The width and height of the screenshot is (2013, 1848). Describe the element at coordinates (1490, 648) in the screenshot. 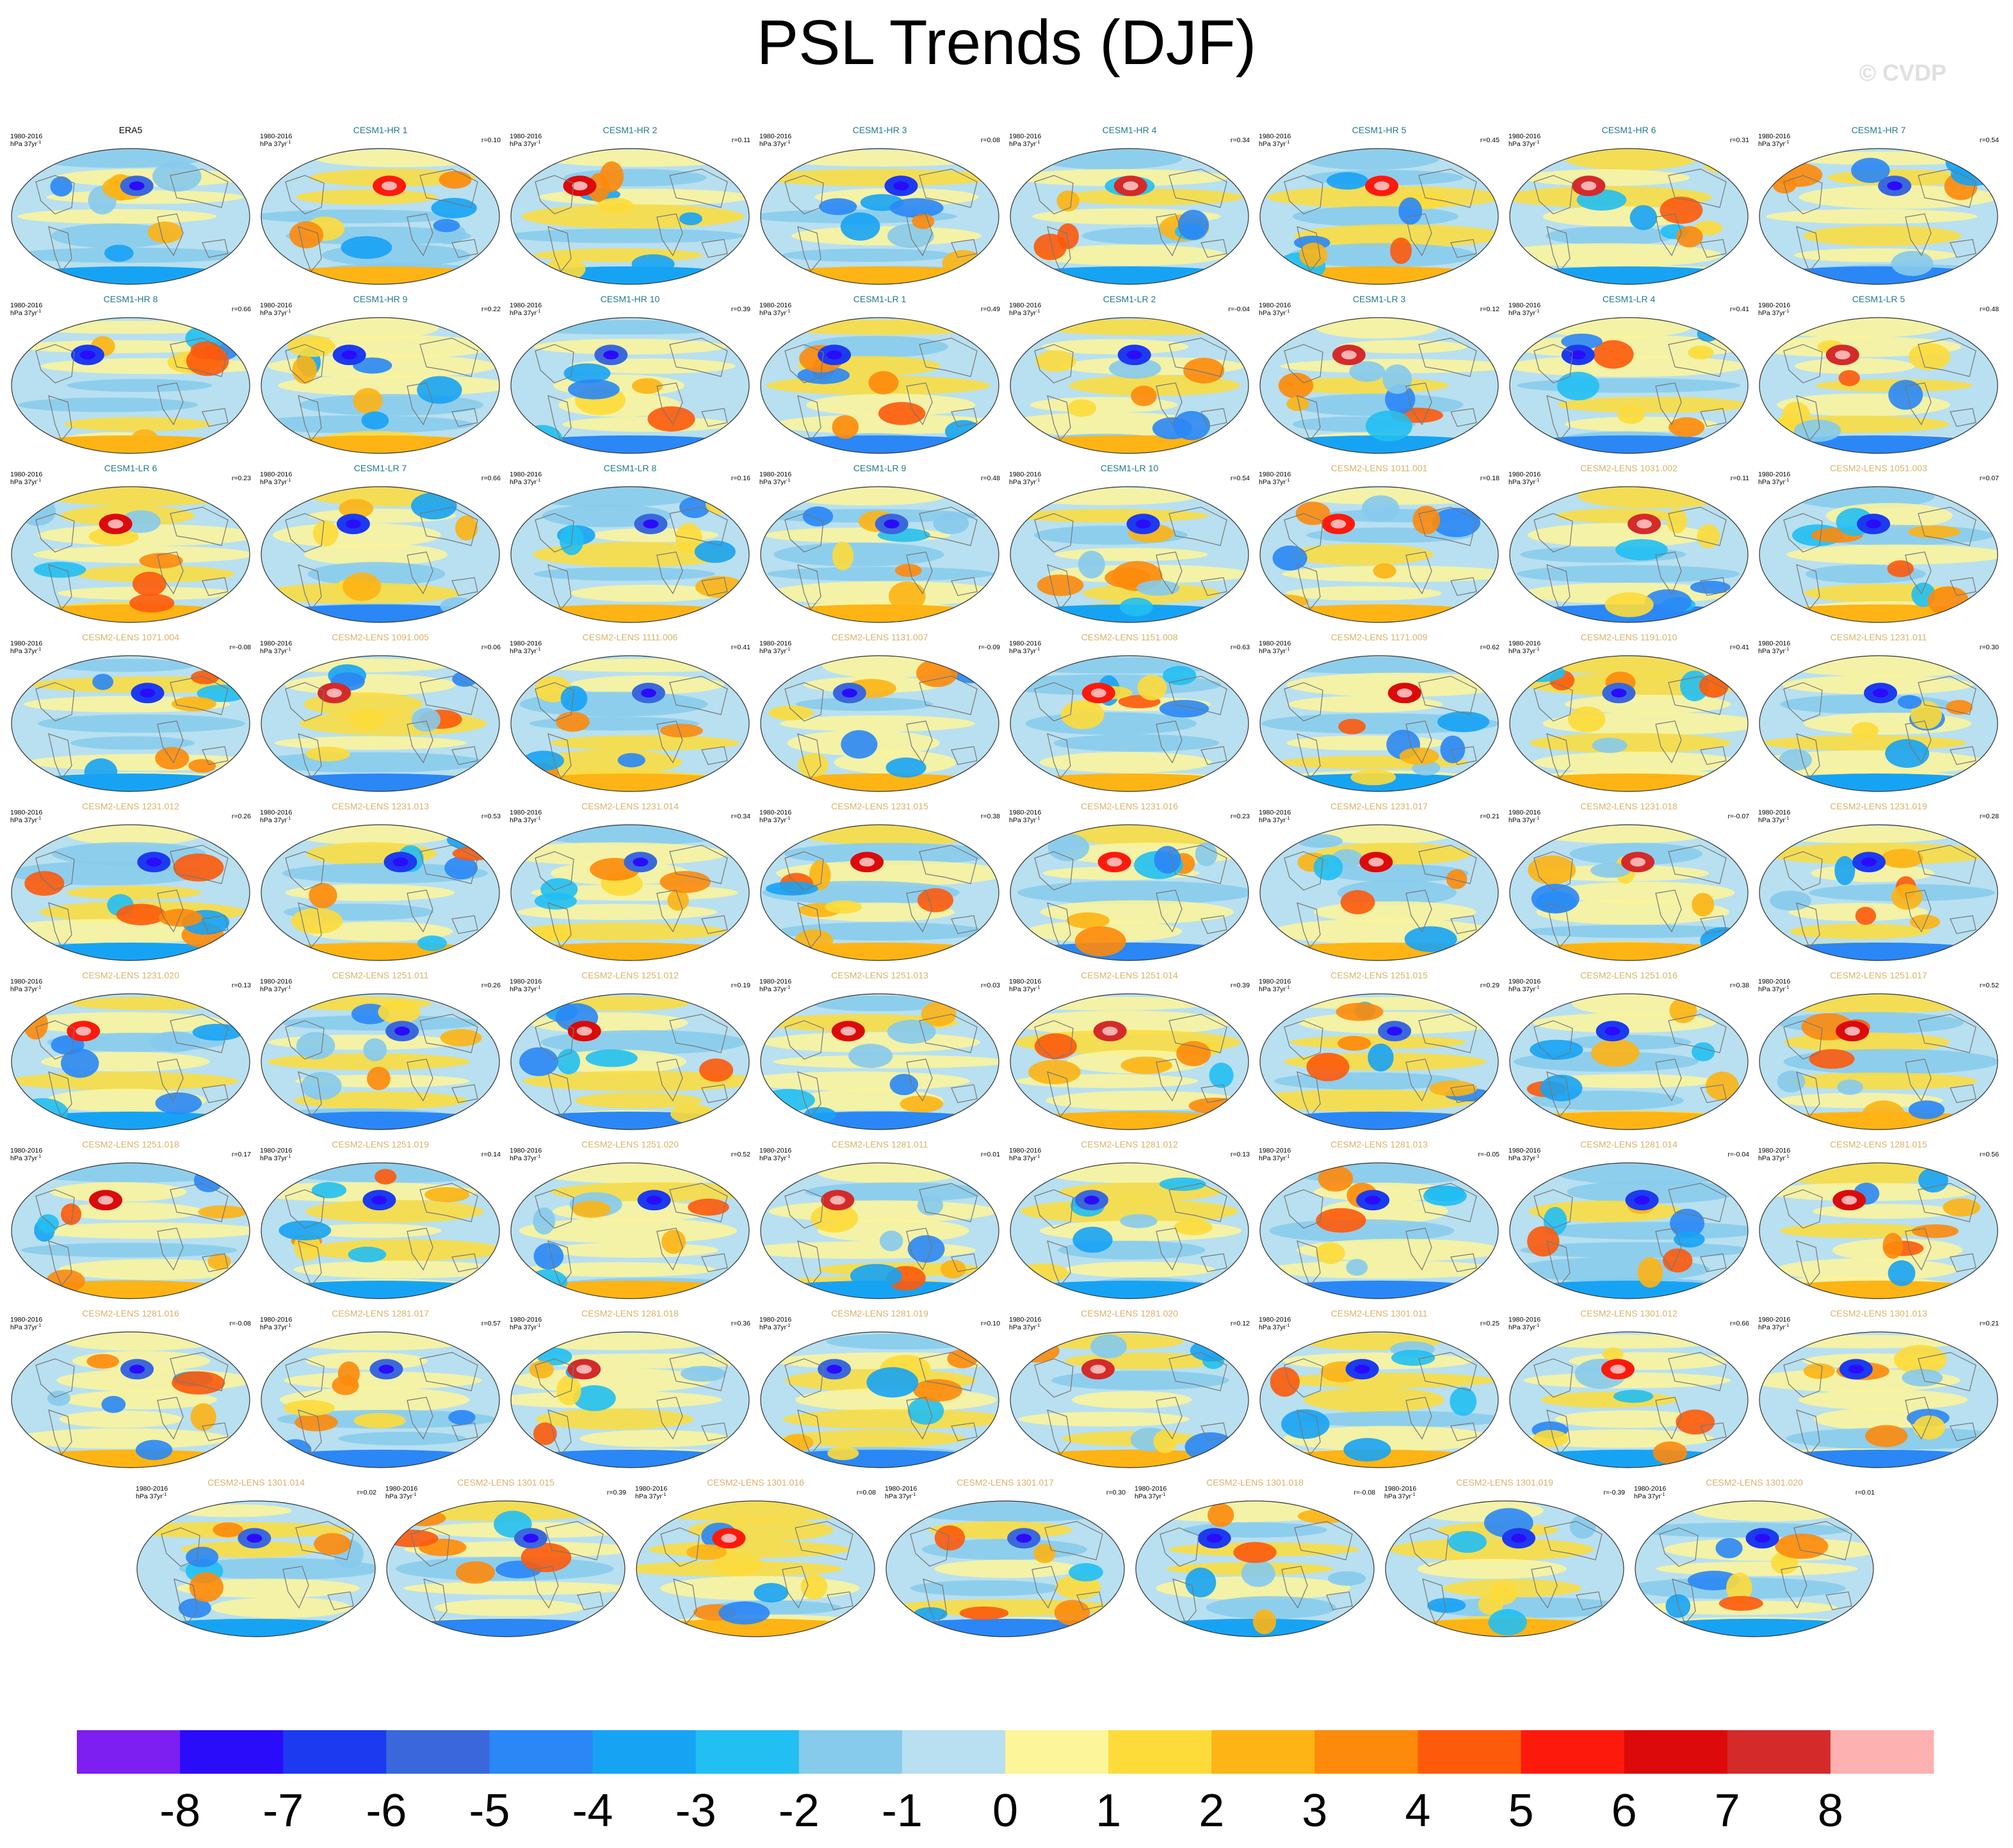

I see `panel-correlation: r=0.62` at that location.